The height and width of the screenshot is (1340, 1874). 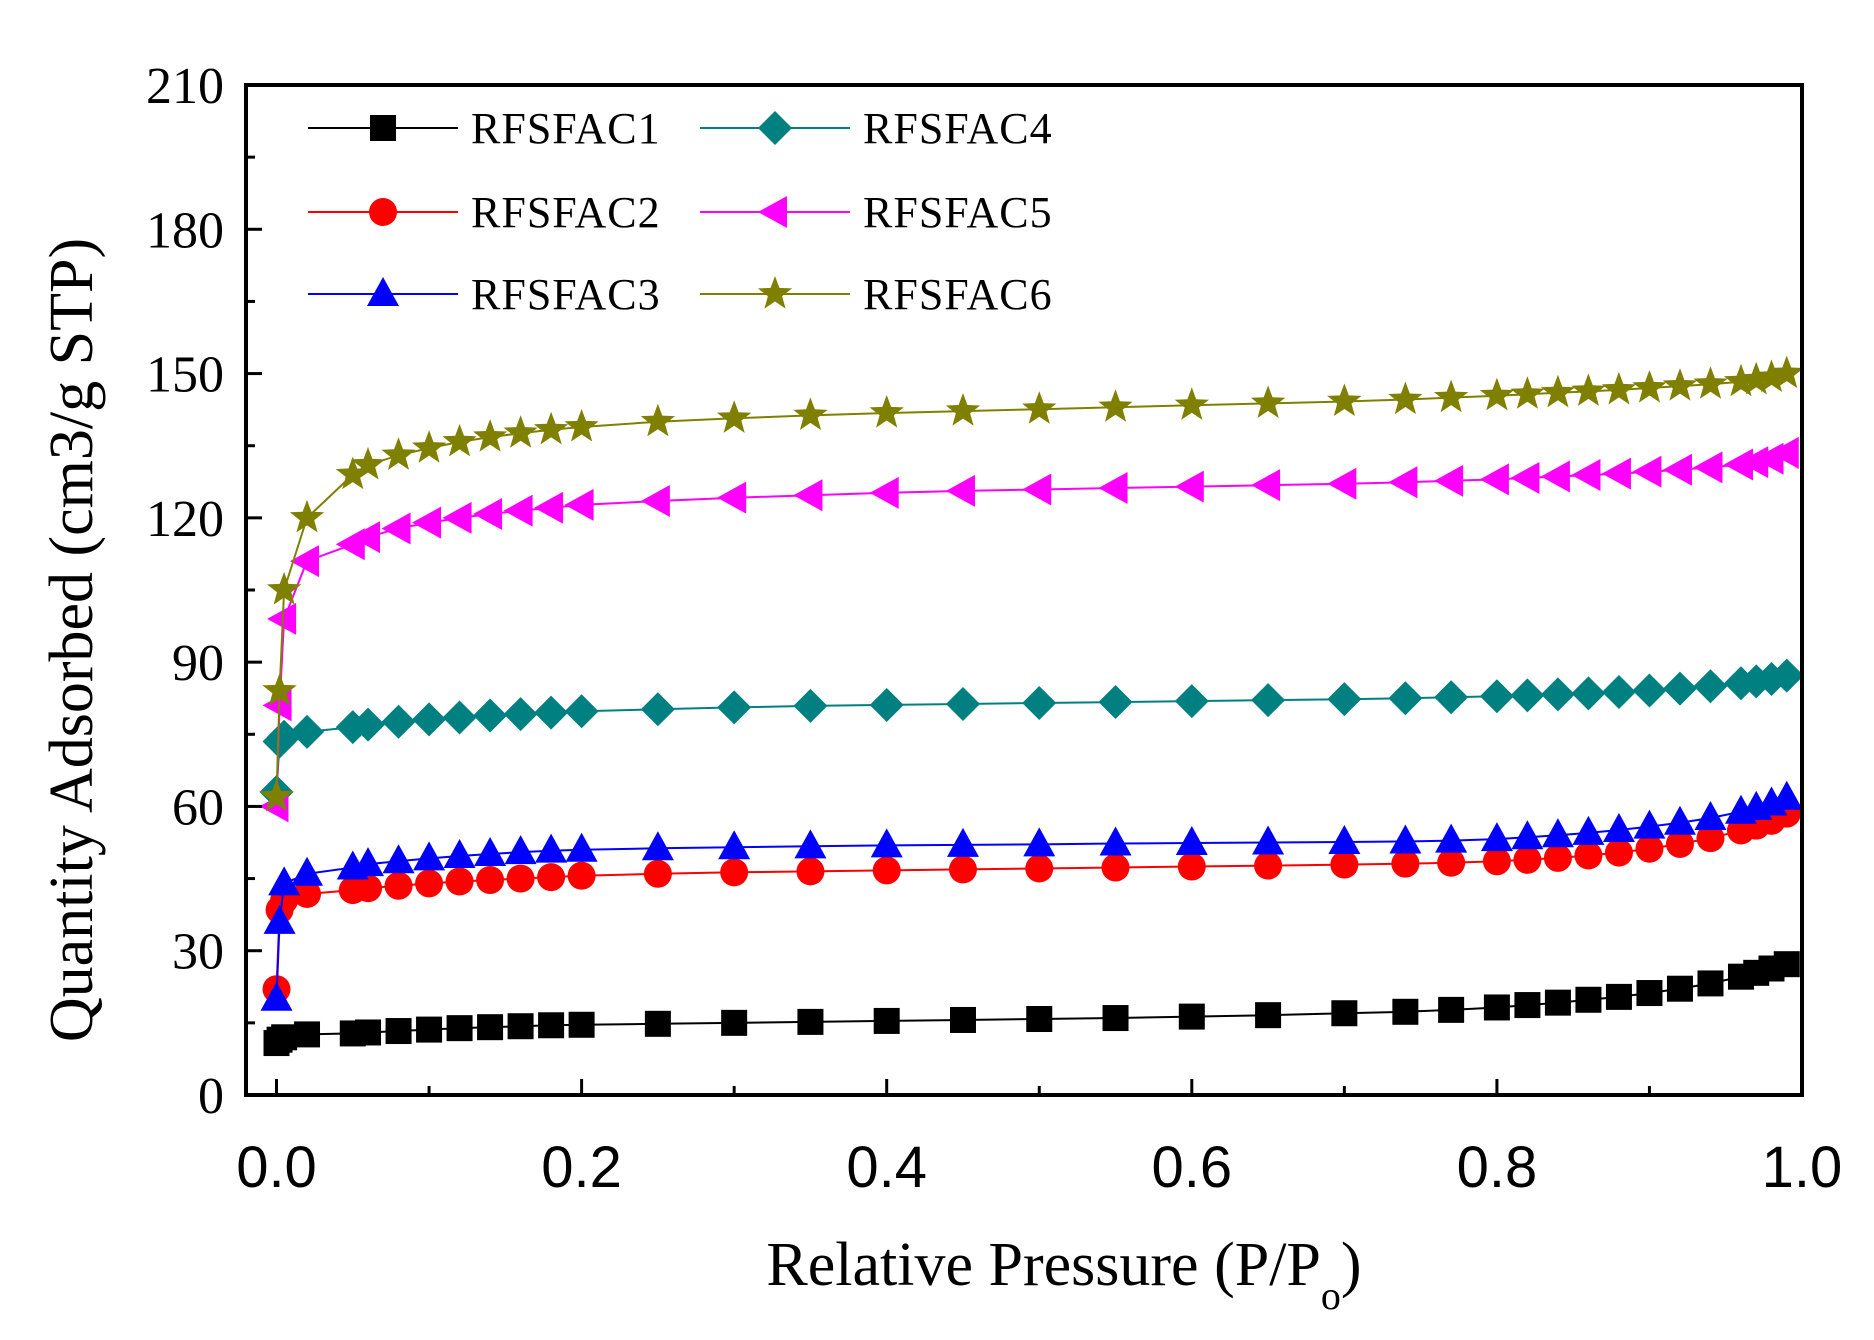 I want to click on legend-label: RFSFAC4, so click(x=958, y=128).